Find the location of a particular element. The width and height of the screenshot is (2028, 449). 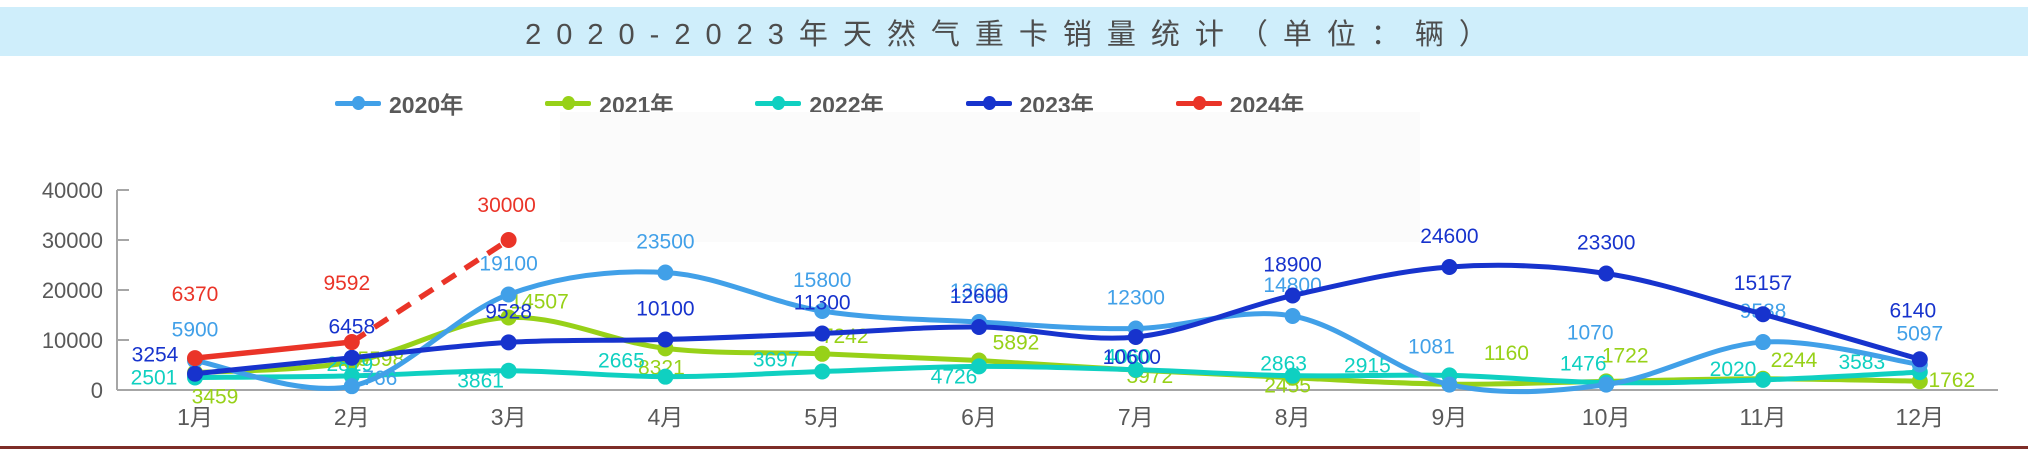

data-label: 15800 is located at coordinates (822, 280).